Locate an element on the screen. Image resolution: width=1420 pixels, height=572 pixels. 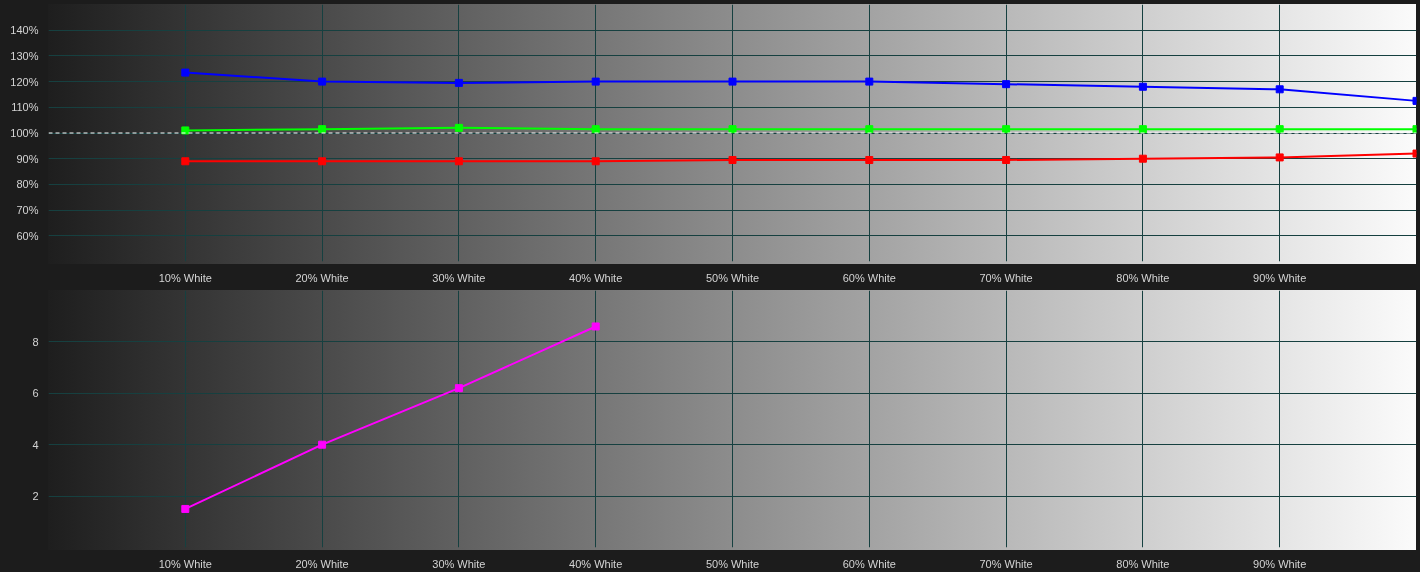
y-tick-label: 60% is located at coordinates (27, 235).